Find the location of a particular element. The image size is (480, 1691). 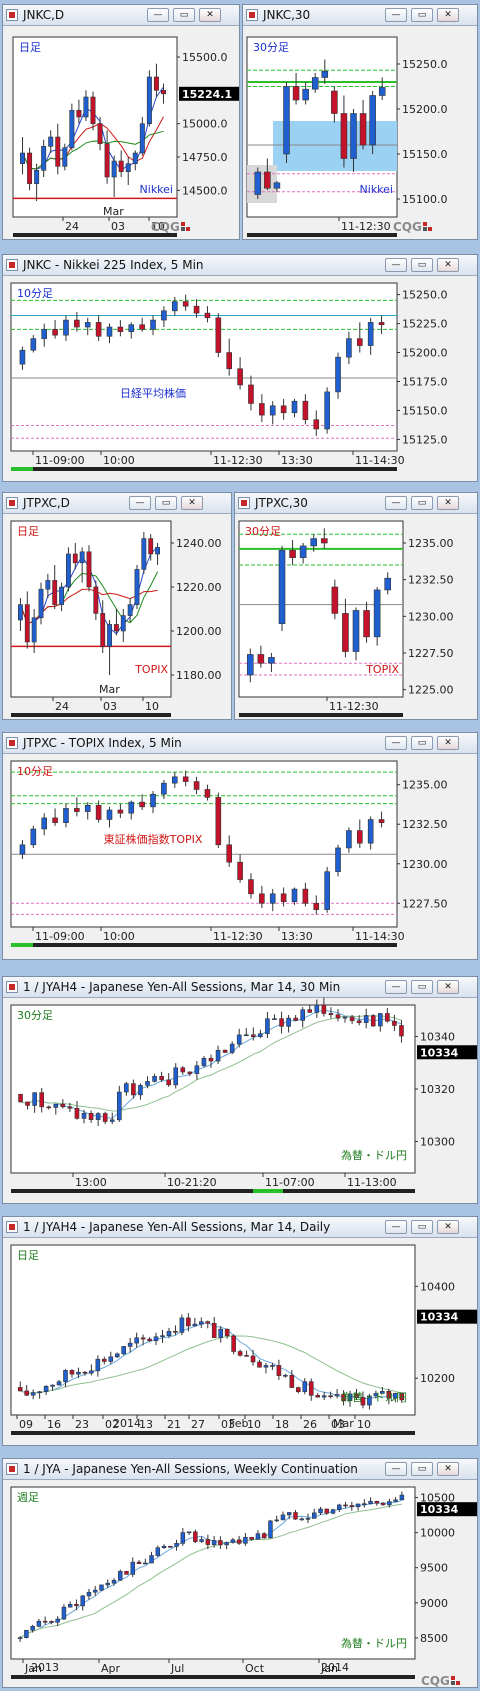

x-axis-label: Jan is located at coordinates (329, 1668).